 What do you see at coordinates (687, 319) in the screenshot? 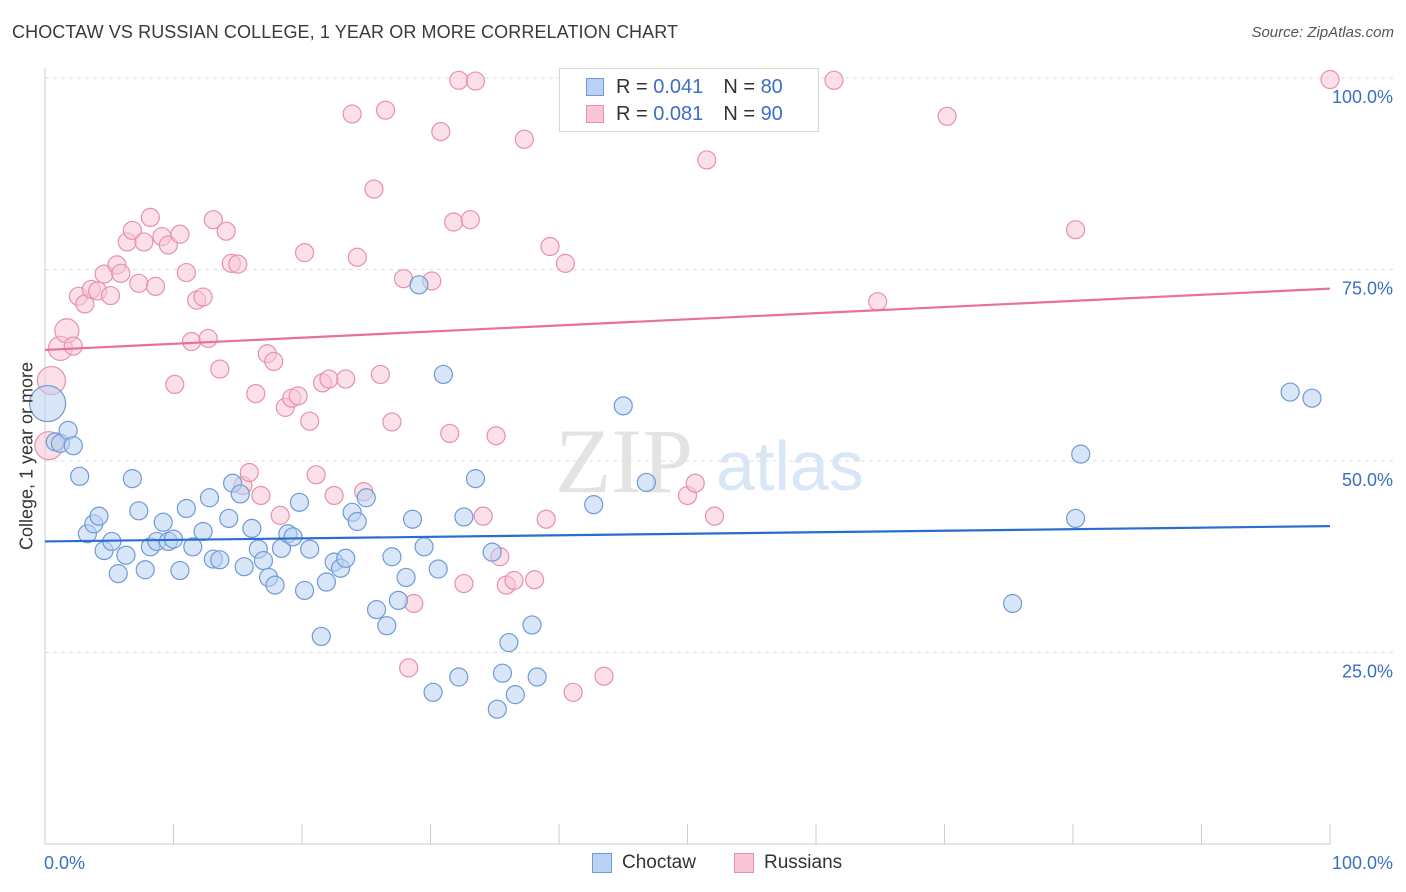
I see `russians-trend-line` at bounding box center [687, 319].